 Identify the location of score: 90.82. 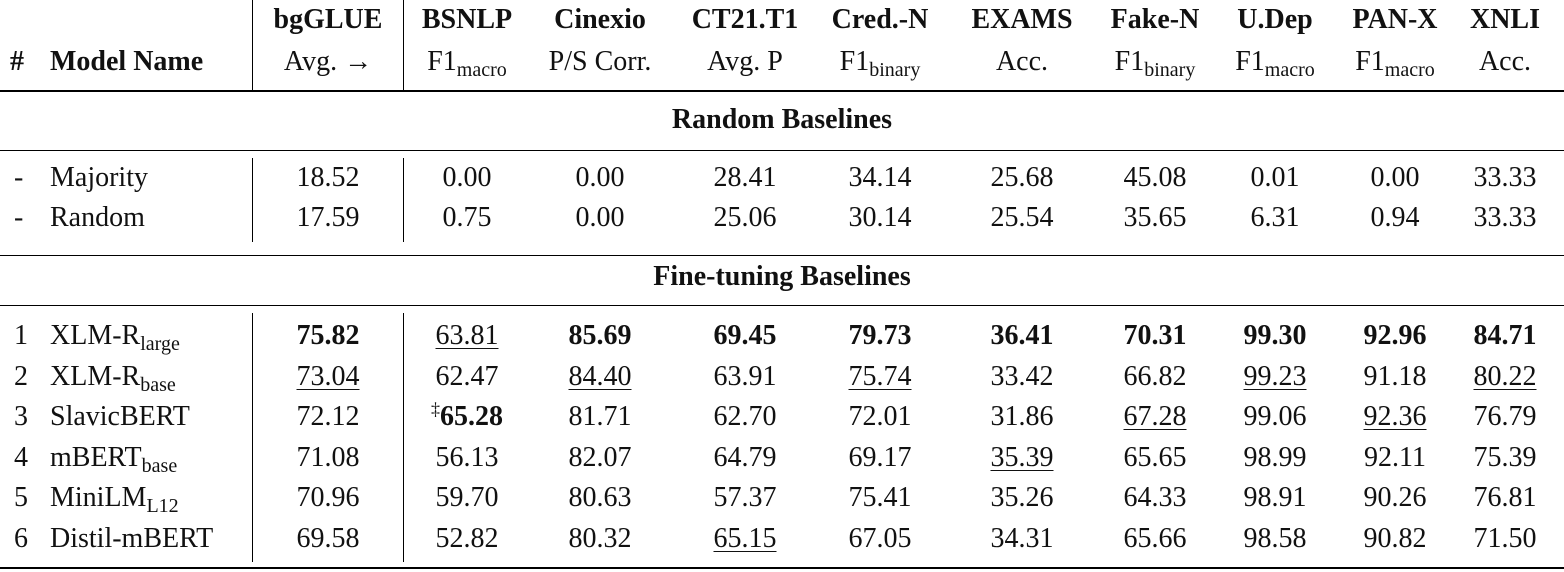
(1395, 538).